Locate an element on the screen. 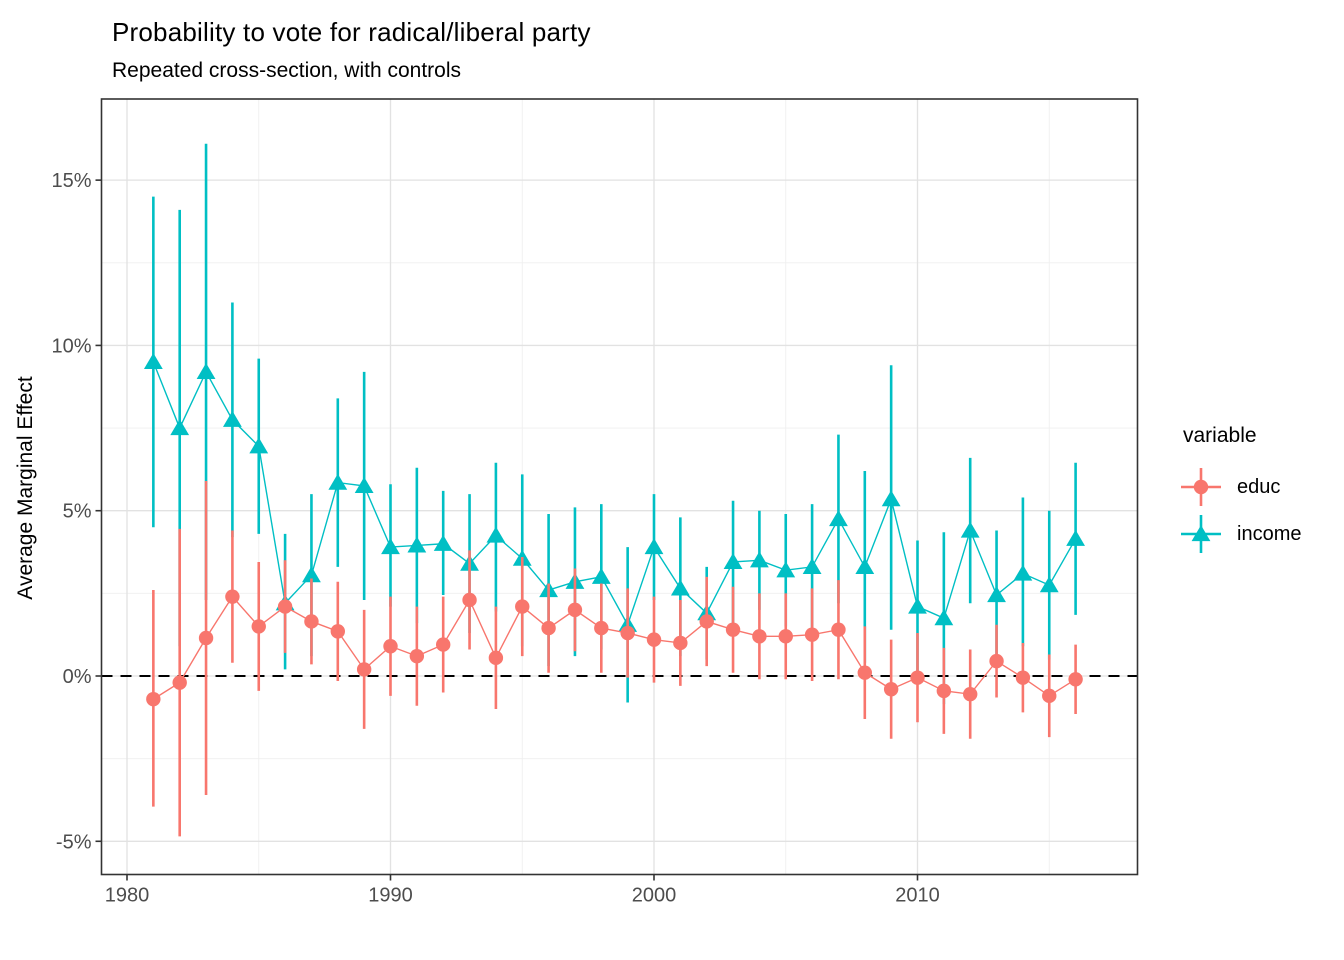 Image resolution: width=1344 pixels, height=960 pixels. legend-title: variable is located at coordinates (1220, 435).